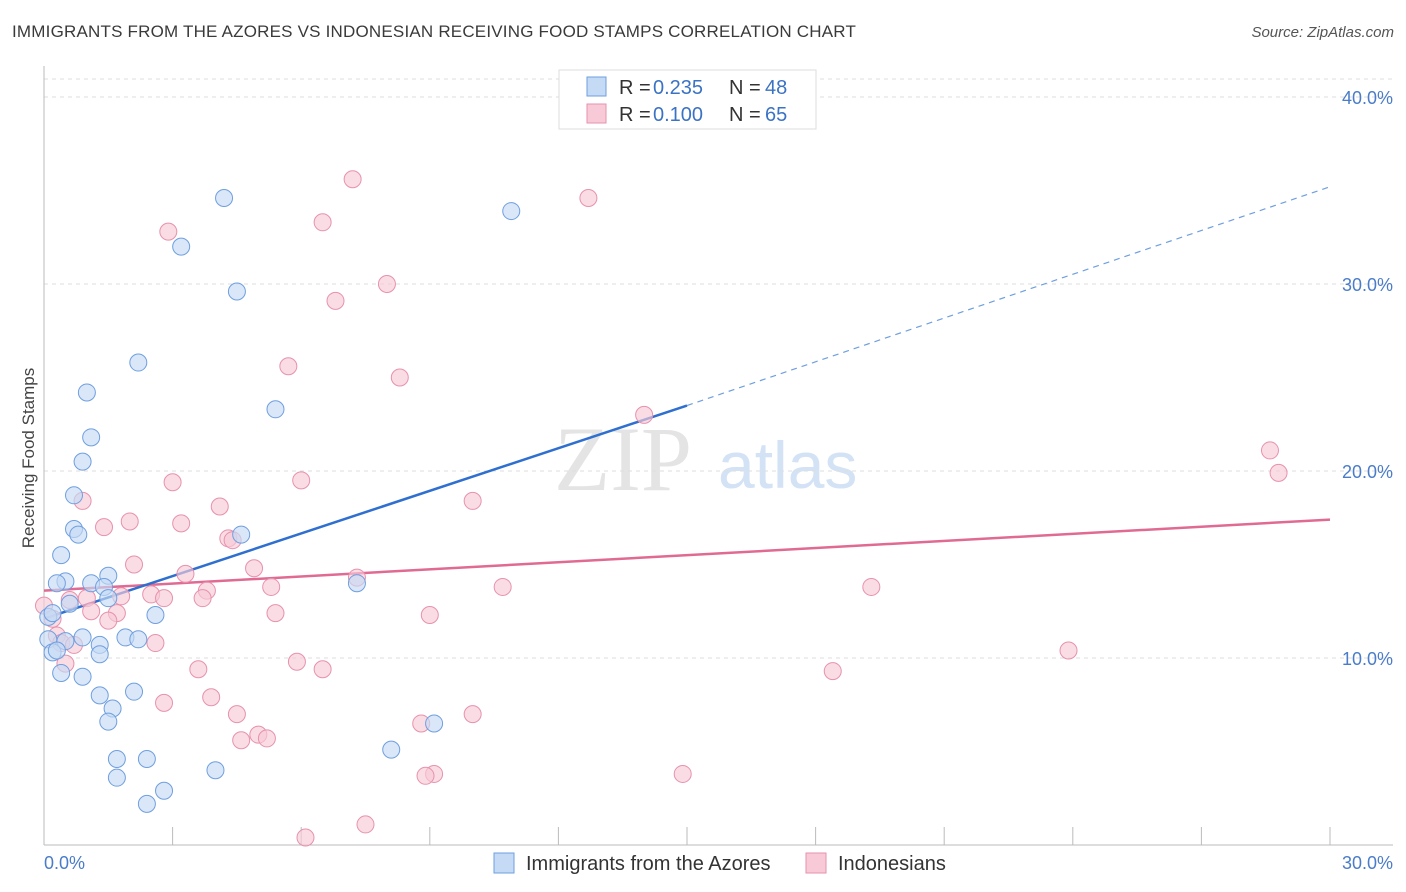 The image size is (1406, 892). What do you see at coordinates (687, 555) in the screenshot?
I see `trend-line-indonesians` at bounding box center [687, 555].